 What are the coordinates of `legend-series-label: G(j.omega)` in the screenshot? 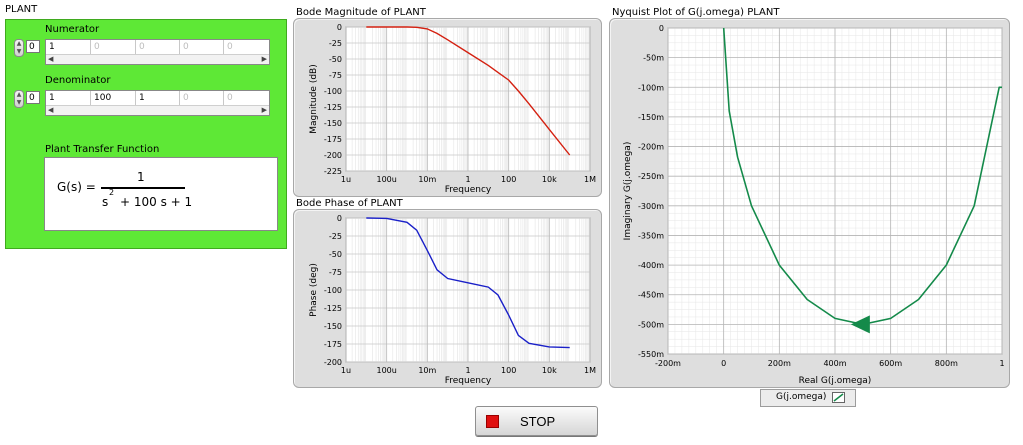 It's located at (801, 397).